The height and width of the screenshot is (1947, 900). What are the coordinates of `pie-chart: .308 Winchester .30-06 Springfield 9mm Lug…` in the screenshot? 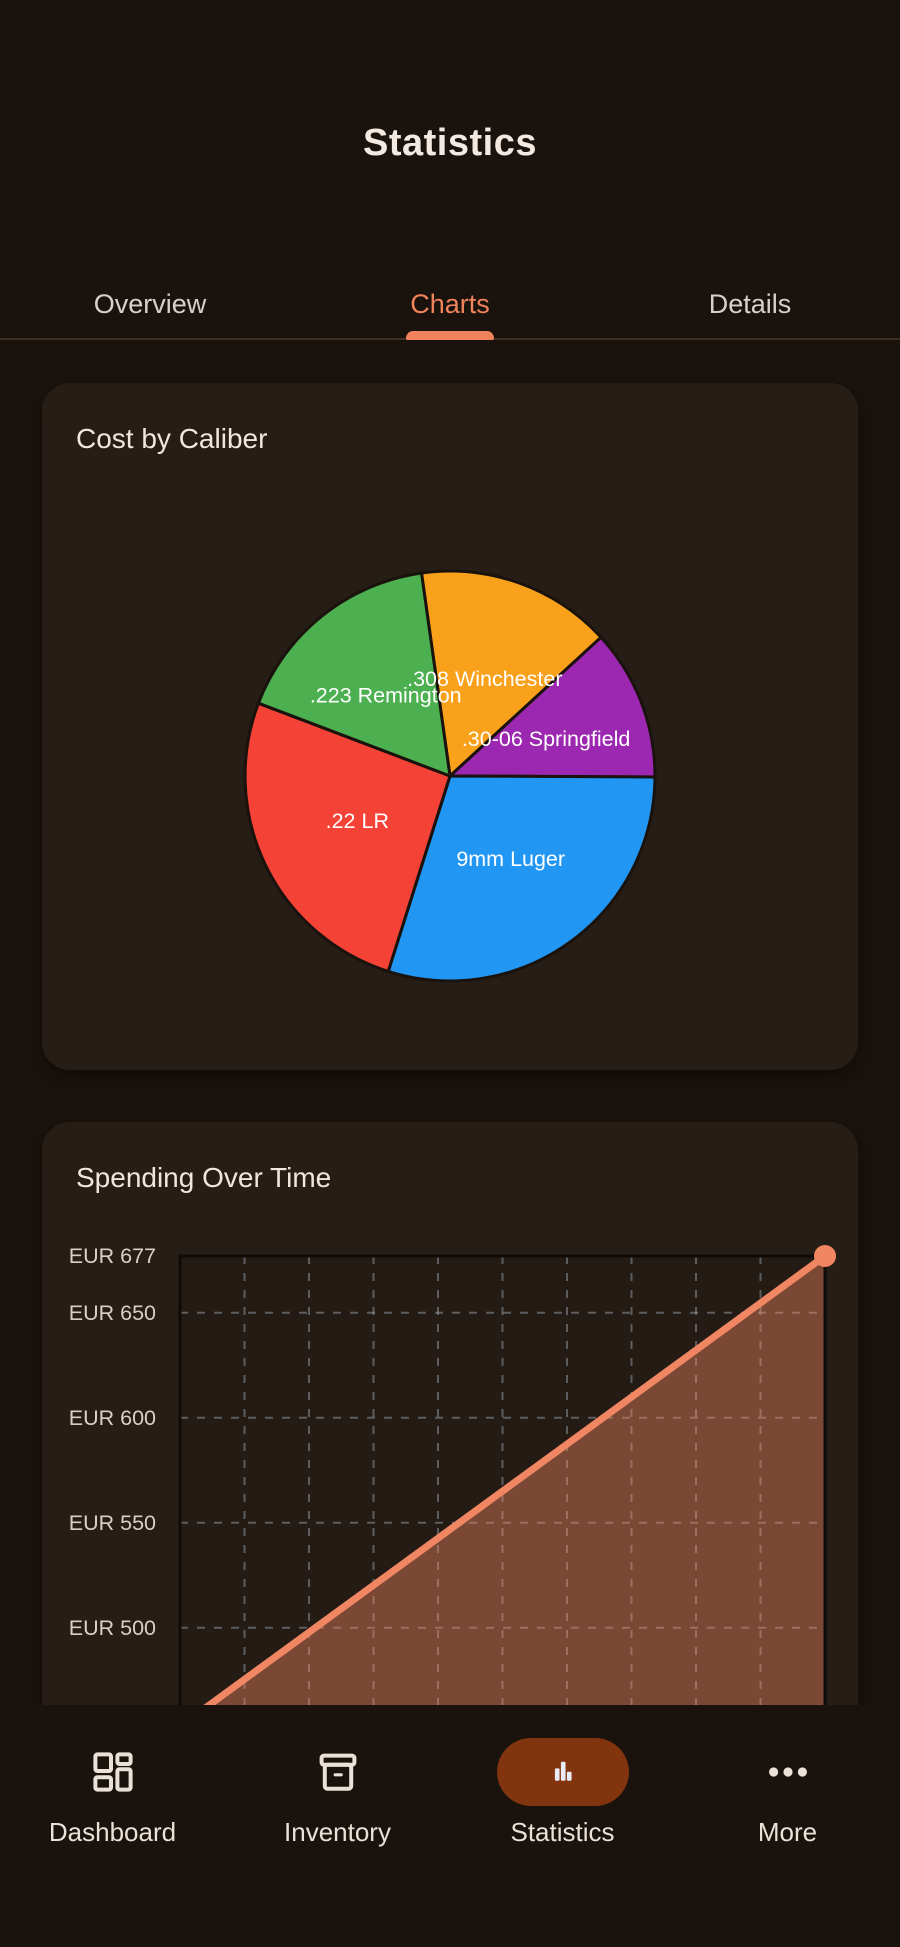 It's located at (450, 776).